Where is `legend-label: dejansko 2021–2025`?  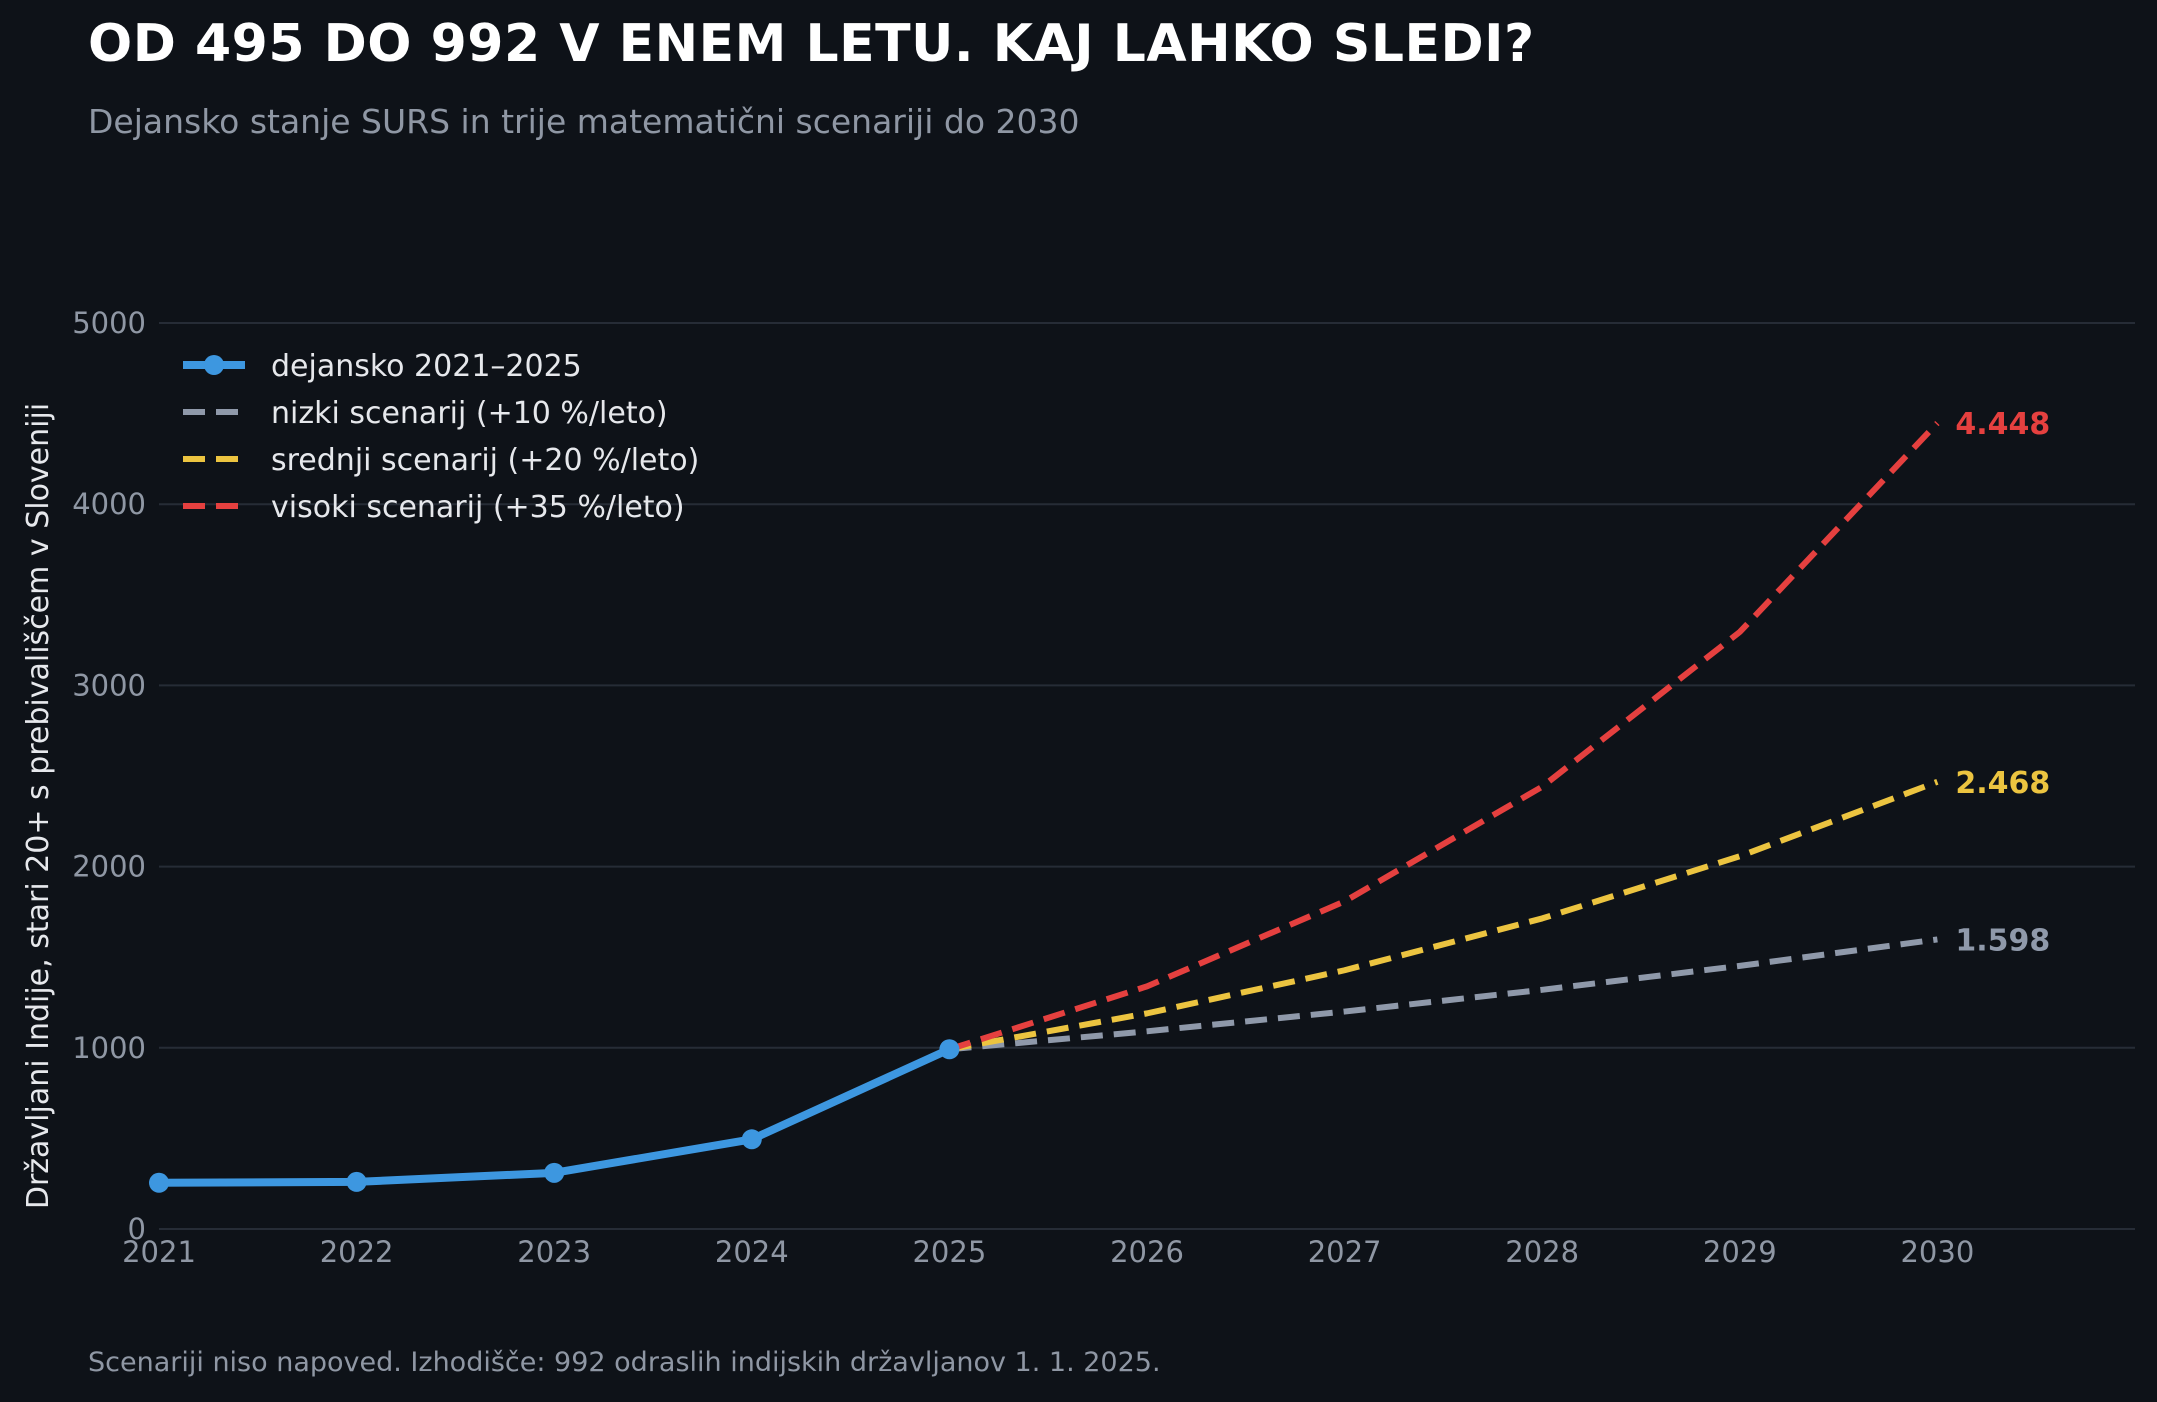
legend-label: dejansko 2021–2025 is located at coordinates (426, 366).